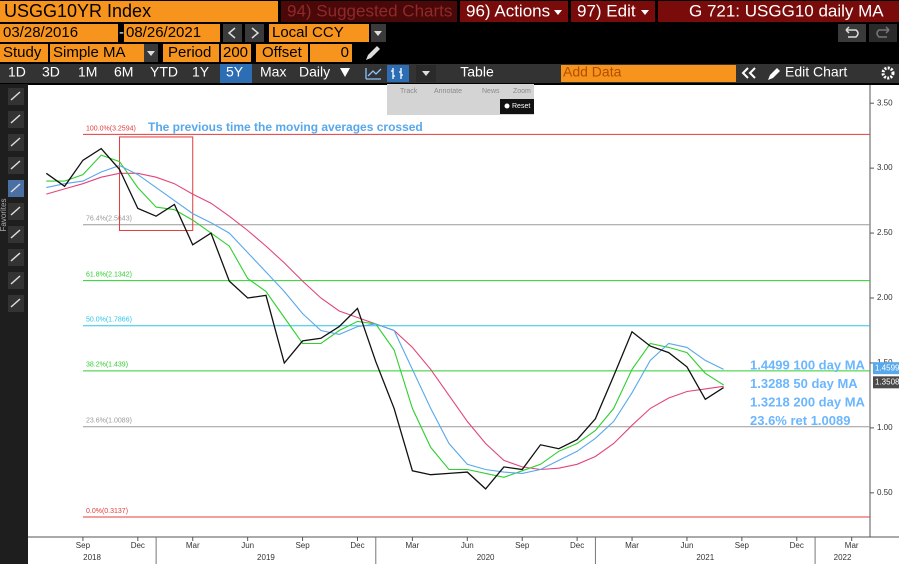 This screenshot has height=564, width=899. I want to click on range-active, so click(236, 73).